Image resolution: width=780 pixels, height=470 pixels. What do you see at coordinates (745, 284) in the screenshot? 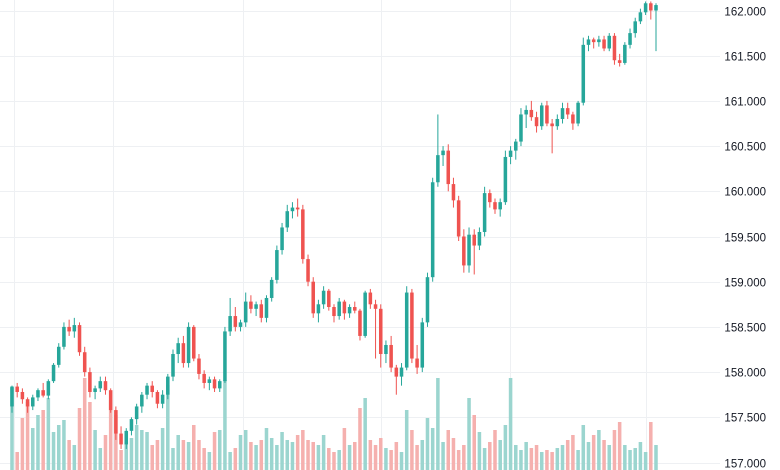
I see `price-tick-label: 159.000` at bounding box center [745, 284].